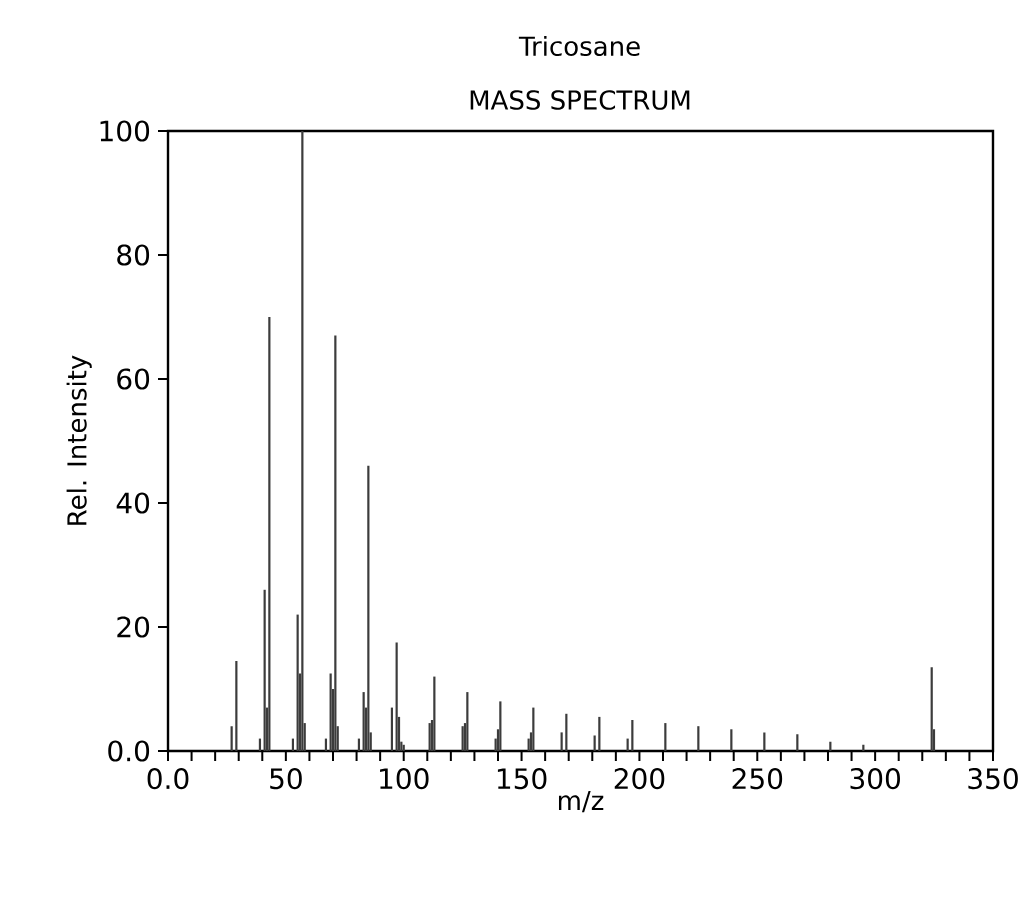 The height and width of the screenshot is (900, 1024). What do you see at coordinates (286, 779) in the screenshot?
I see `x-tick-label: 50` at bounding box center [286, 779].